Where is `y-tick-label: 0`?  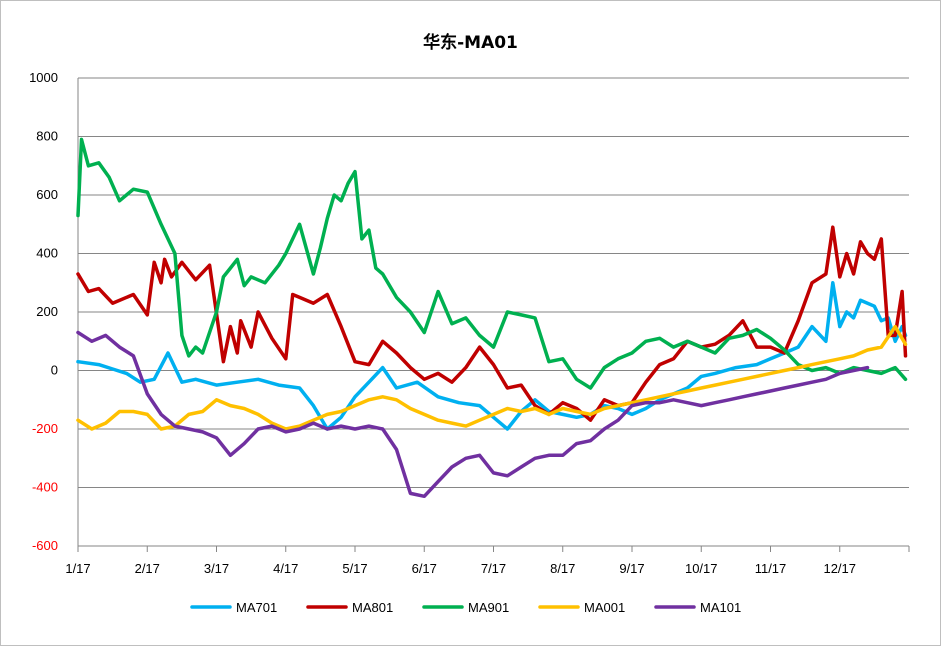 y-tick-label: 0 is located at coordinates (54, 370).